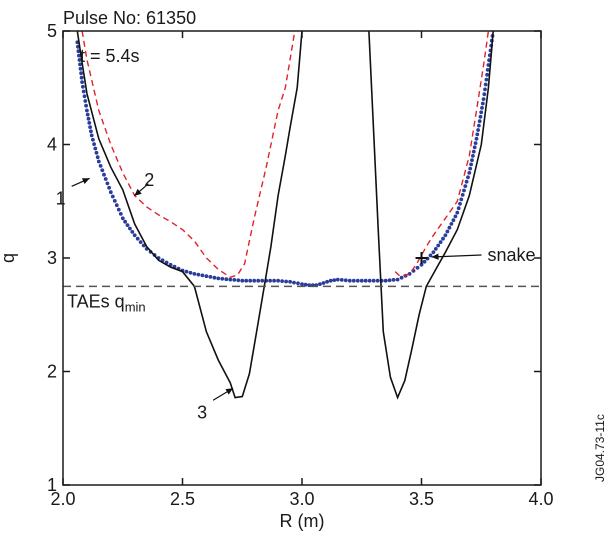  Describe the element at coordinates (52, 258) in the screenshot. I see `y-tick-label: 3` at that location.